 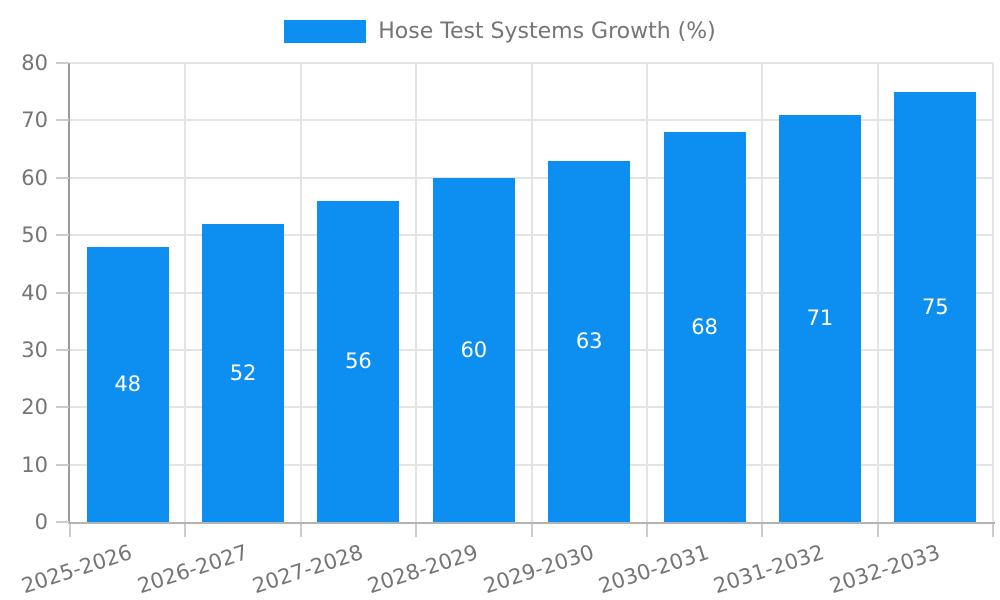 I want to click on bar-value-label: 48, so click(x=128, y=384).